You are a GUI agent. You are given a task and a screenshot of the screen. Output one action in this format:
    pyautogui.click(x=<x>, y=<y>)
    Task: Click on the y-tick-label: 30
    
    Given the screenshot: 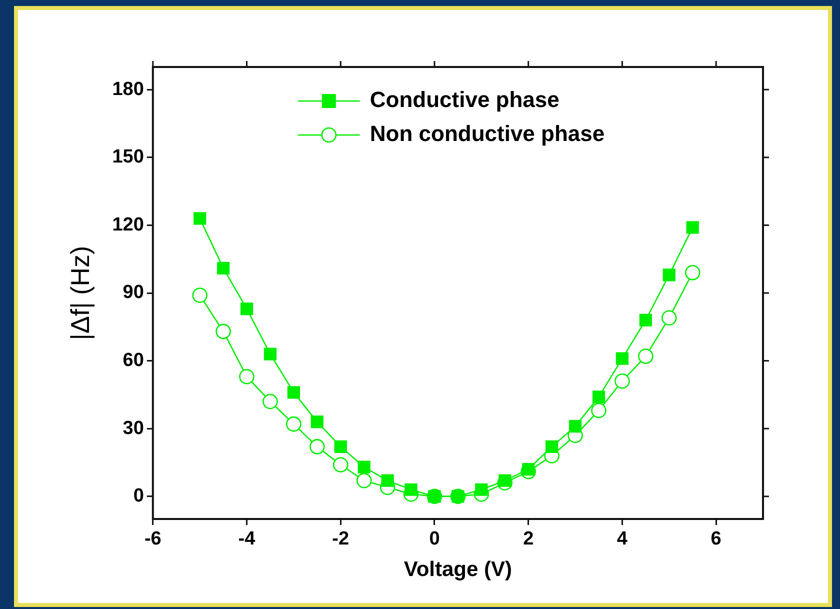 What is the action you would take?
    pyautogui.click(x=133, y=428)
    